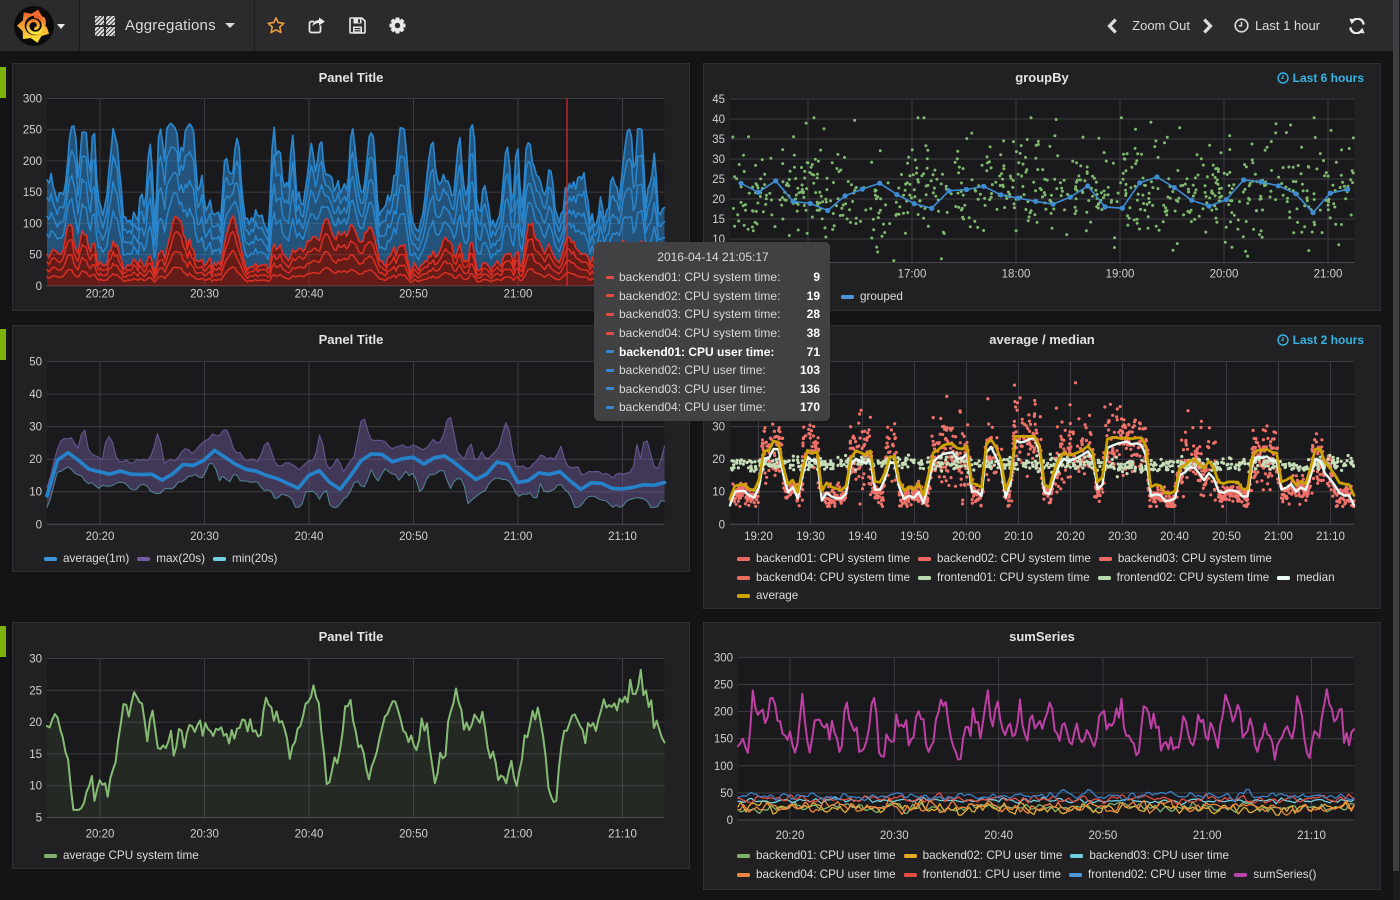  I want to click on svg-text: 19:30, so click(810, 537).